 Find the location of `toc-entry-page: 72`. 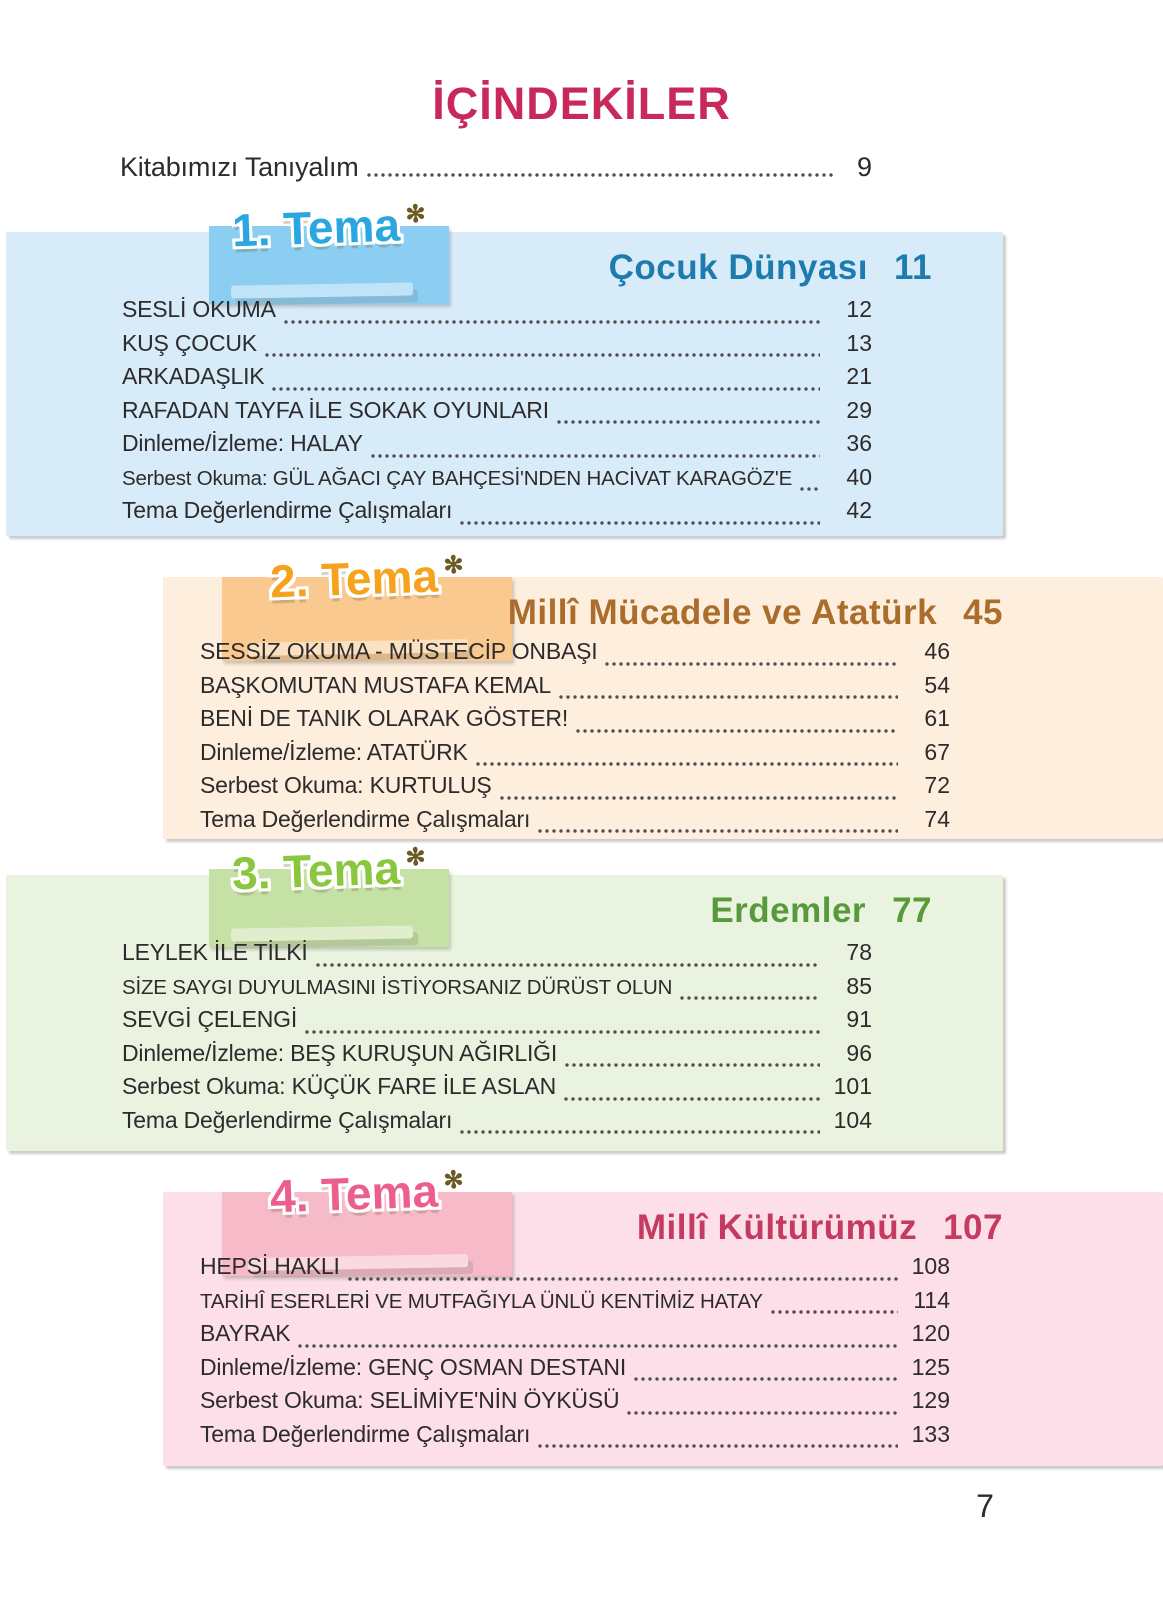

toc-entry-page: 72 is located at coordinates (937, 785).